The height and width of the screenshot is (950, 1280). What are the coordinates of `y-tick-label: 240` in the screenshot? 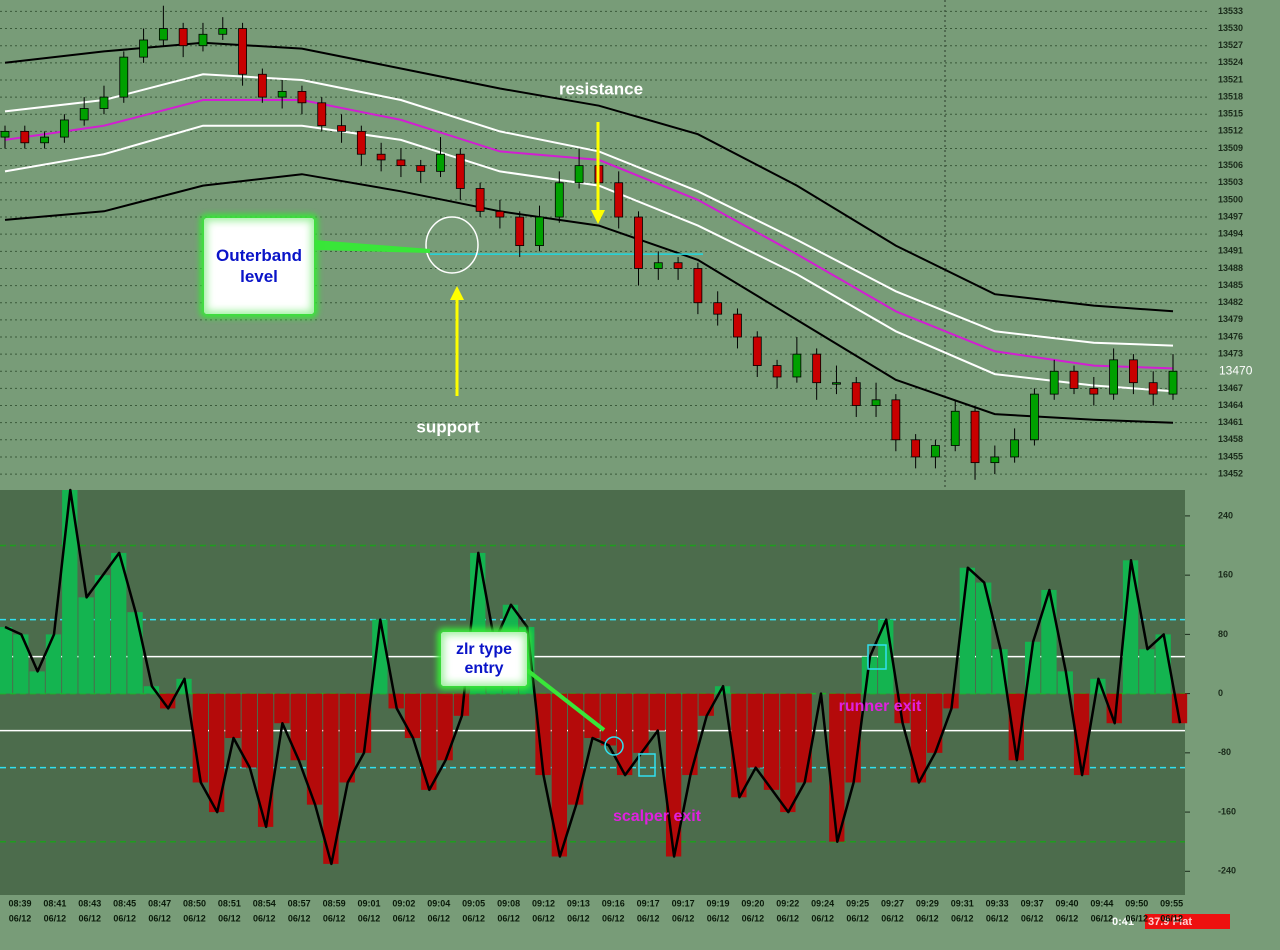 It's located at (1225, 515).